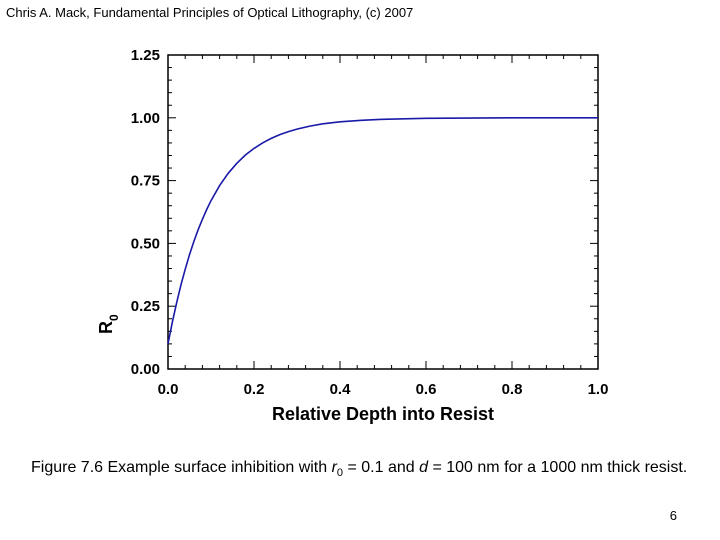 Image resolution: width=720 pixels, height=540 pixels. What do you see at coordinates (383, 389) in the screenshot?
I see `x-tick-labels: 0.0 0.2 0.4 0.6 0.8 1.0` at bounding box center [383, 389].